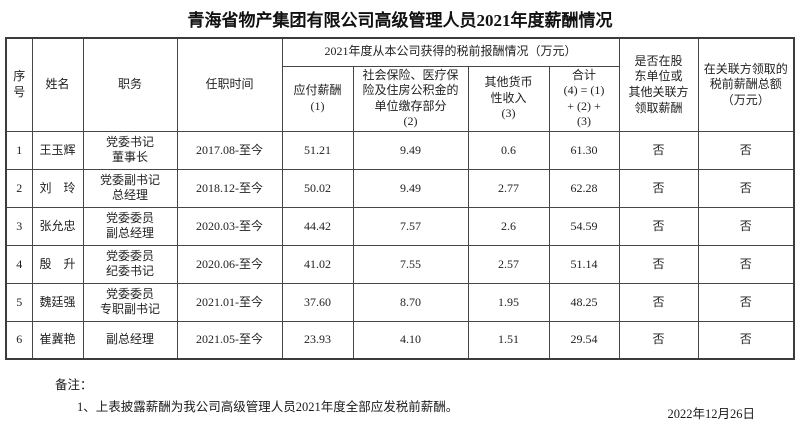  Describe the element at coordinates (584, 264) in the screenshot. I see `cell-total: 51.14` at that location.